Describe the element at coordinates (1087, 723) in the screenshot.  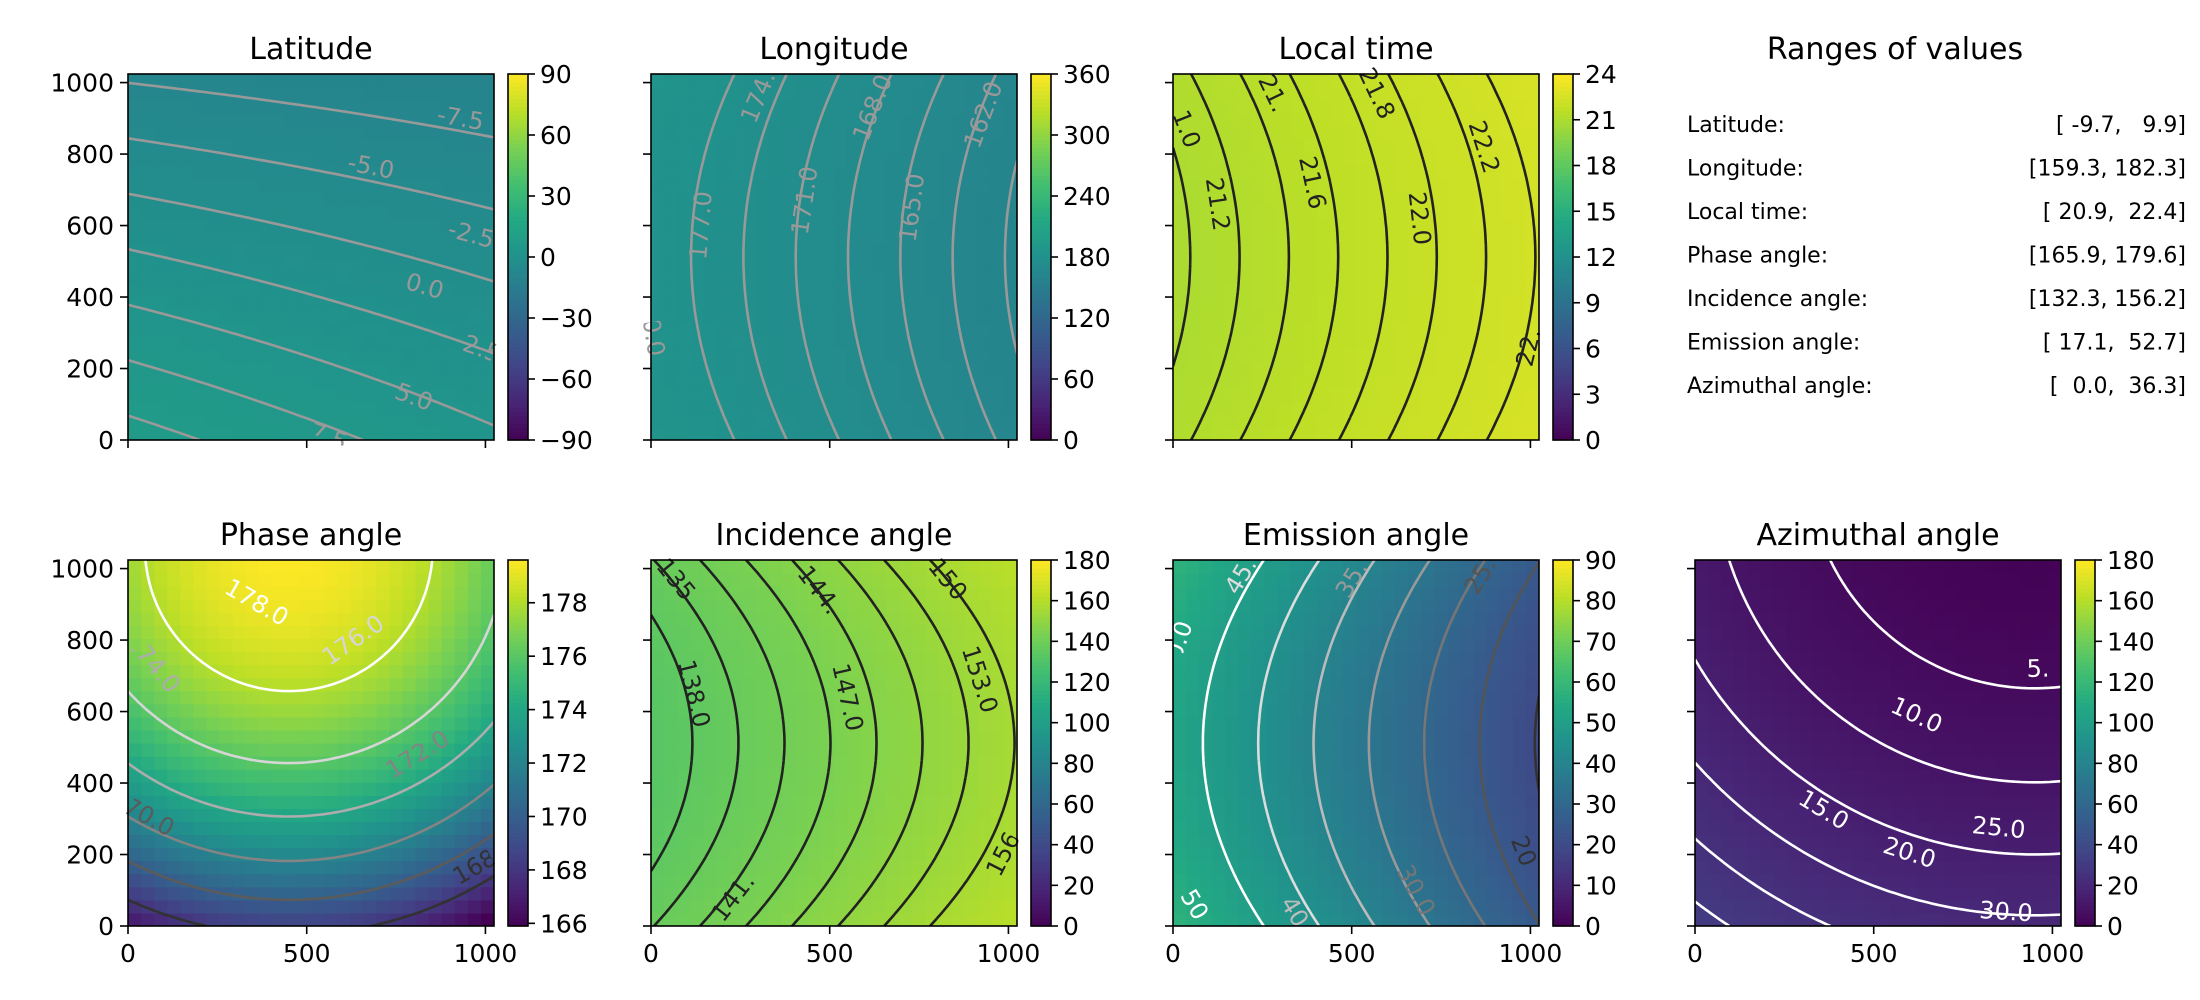
I see `colorbar-tick-label: 100` at that location.